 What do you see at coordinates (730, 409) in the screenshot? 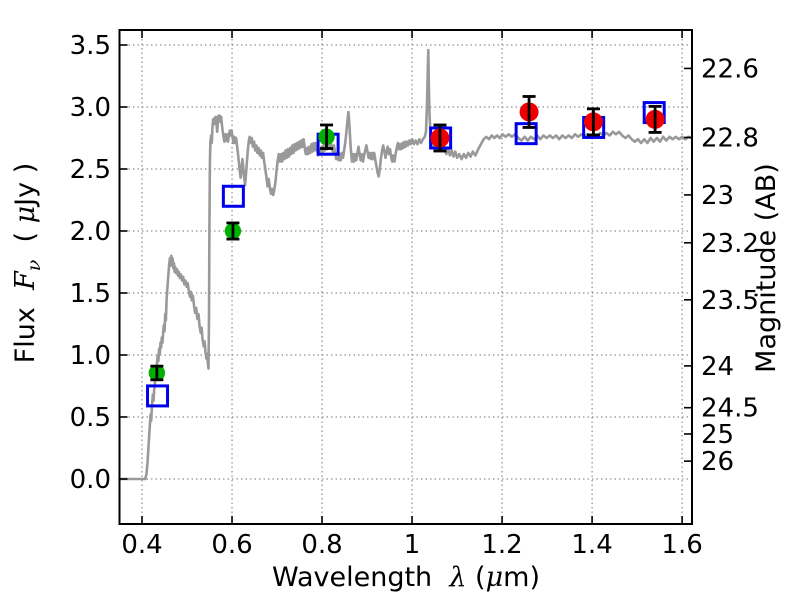
I see `magnitude-tick-label: 24.5` at bounding box center [730, 409].